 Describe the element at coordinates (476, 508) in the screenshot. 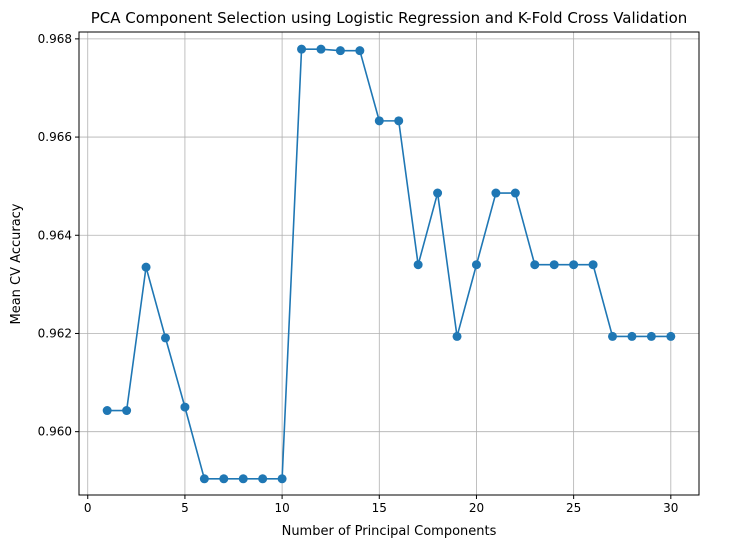

I see `x-tick-label: 20` at that location.